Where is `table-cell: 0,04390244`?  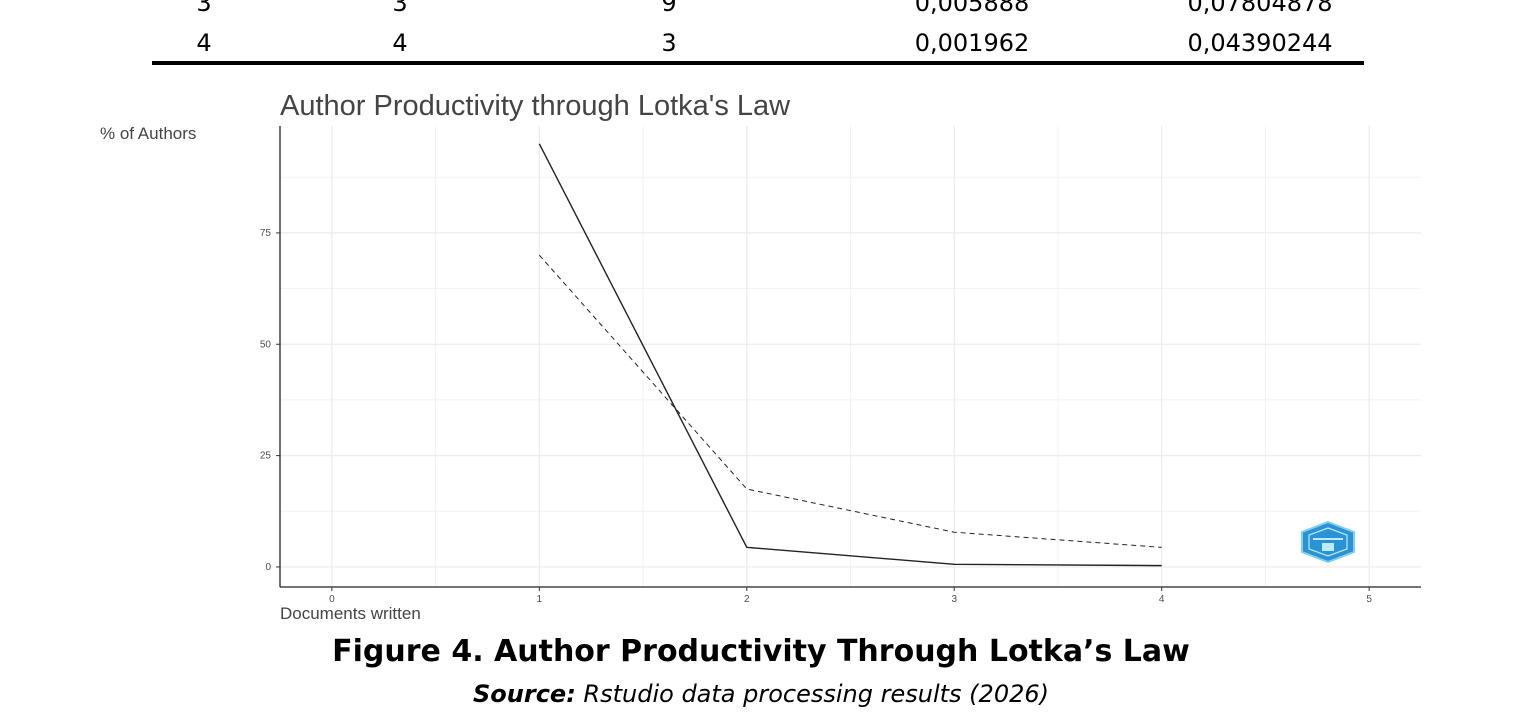
table-cell: 0,04390244 is located at coordinates (1260, 43).